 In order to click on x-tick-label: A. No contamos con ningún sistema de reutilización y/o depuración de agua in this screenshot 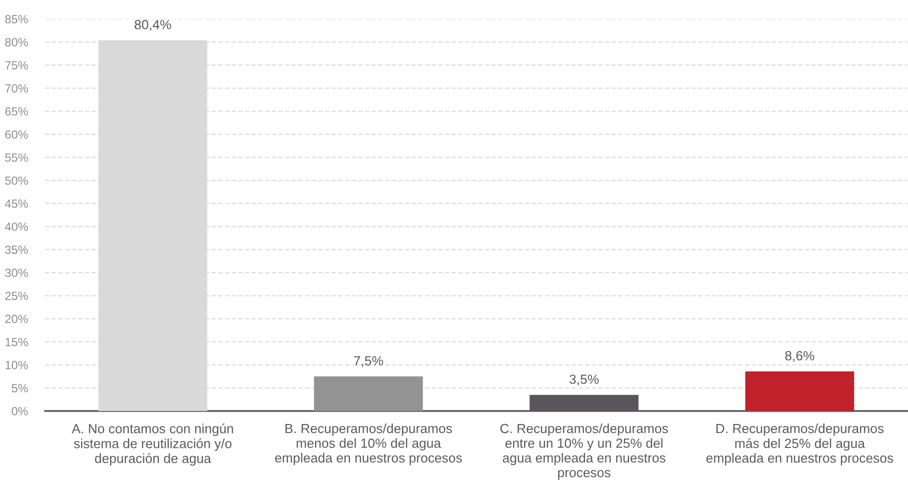, I will do `click(153, 445)`.